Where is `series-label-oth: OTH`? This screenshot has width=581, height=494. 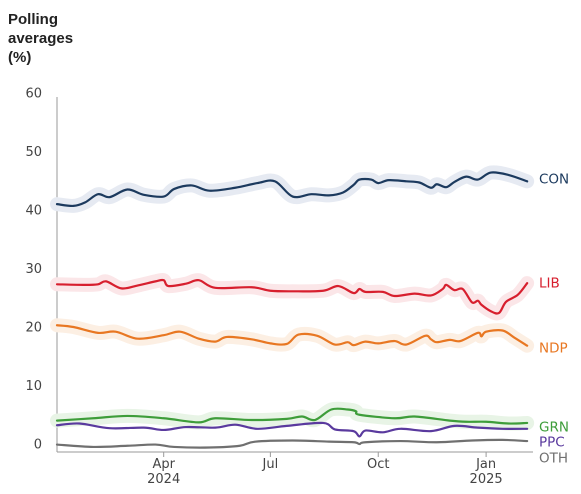 series-label-oth: OTH is located at coordinates (553, 459).